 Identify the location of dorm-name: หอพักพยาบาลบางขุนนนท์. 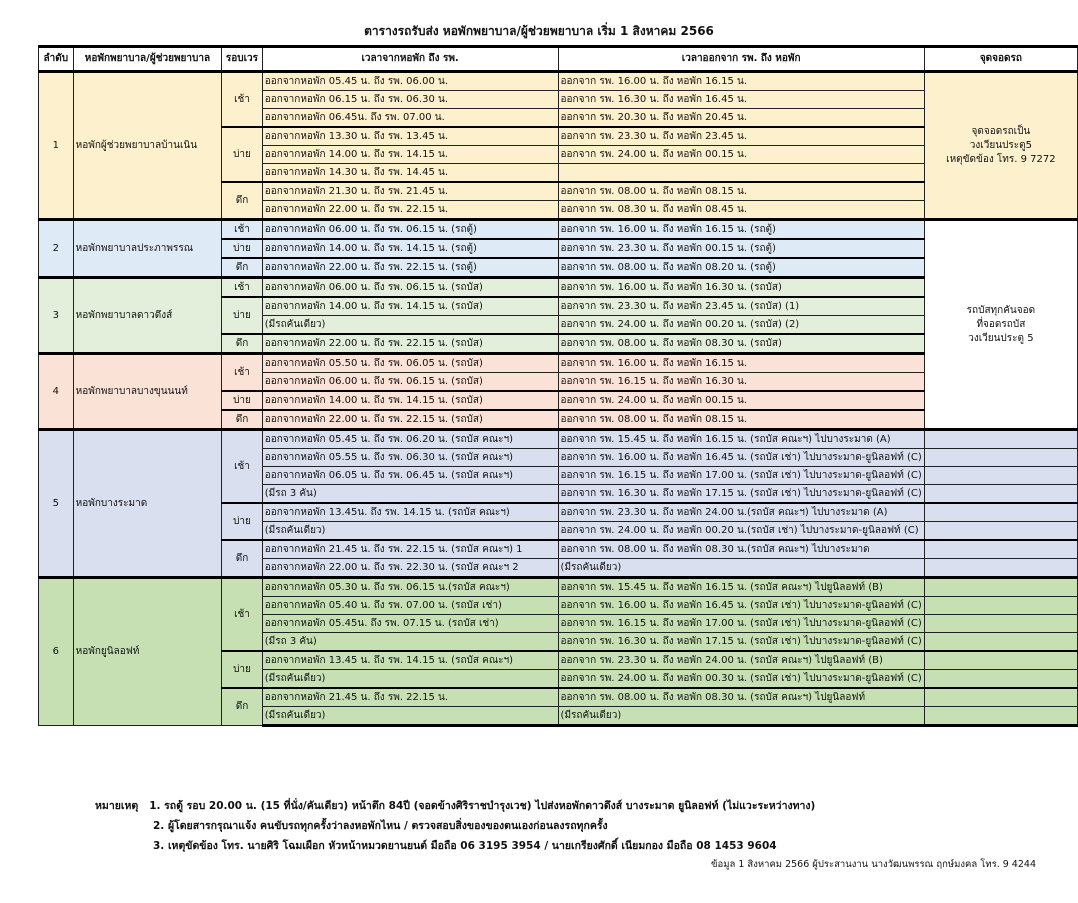
(147, 391).